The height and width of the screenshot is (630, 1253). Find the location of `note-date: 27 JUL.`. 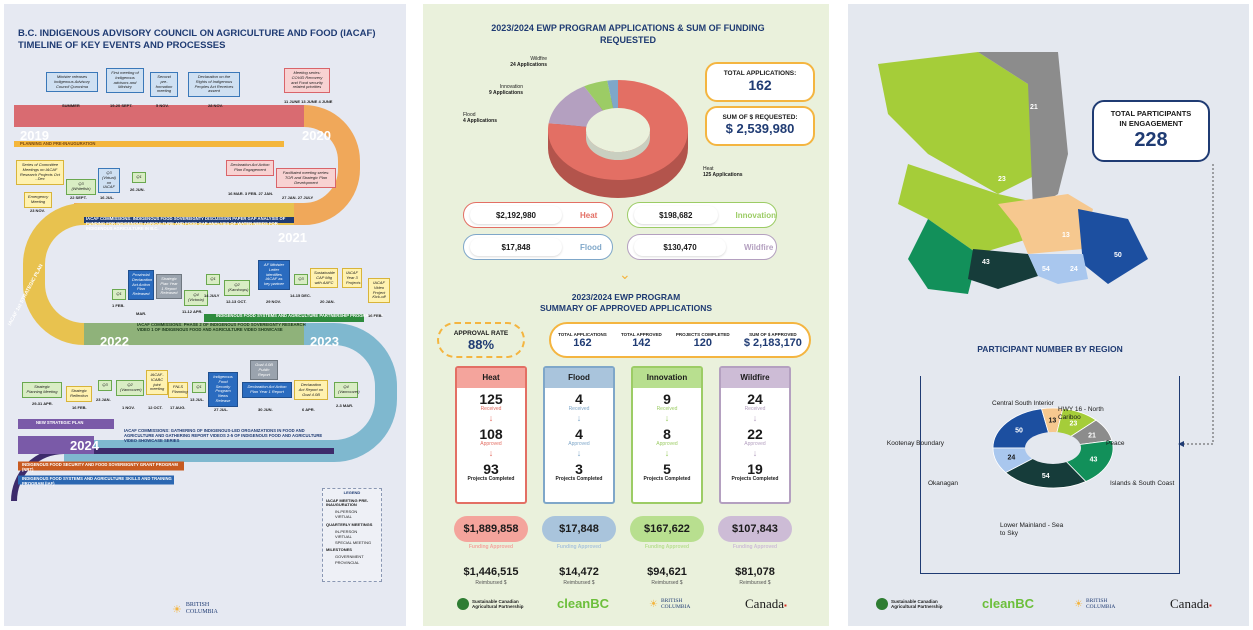

note-date: 27 JUL. is located at coordinates (221, 409).